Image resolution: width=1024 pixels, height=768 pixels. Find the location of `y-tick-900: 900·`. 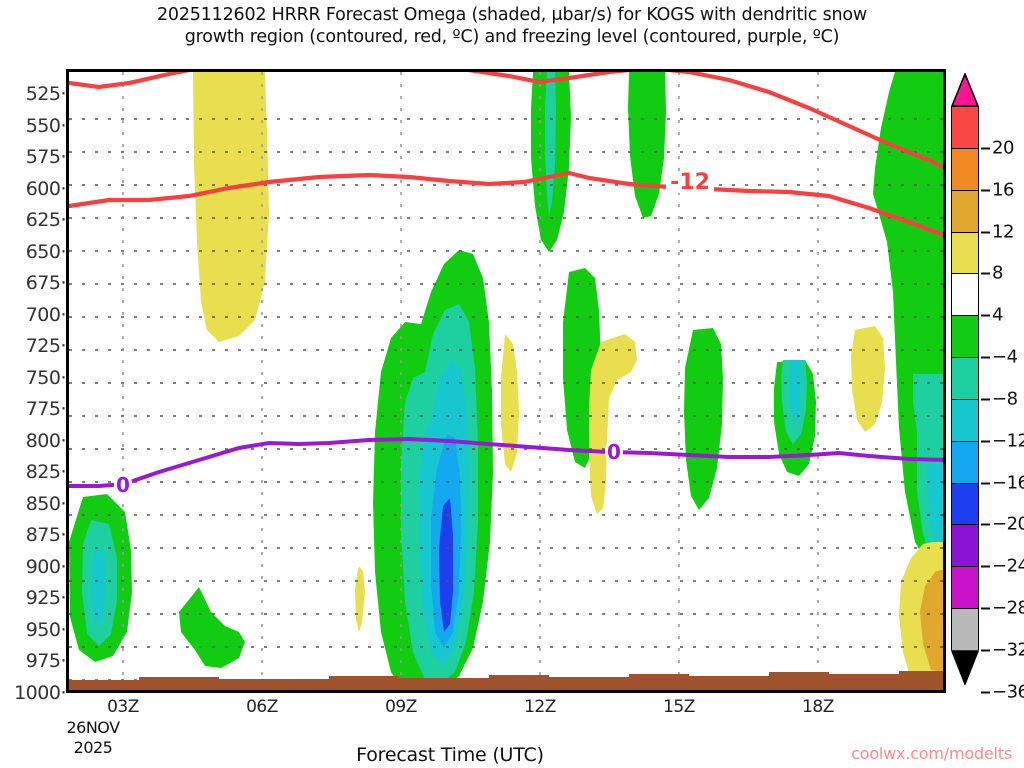

y-tick-900: 900· is located at coordinates (46, 566).